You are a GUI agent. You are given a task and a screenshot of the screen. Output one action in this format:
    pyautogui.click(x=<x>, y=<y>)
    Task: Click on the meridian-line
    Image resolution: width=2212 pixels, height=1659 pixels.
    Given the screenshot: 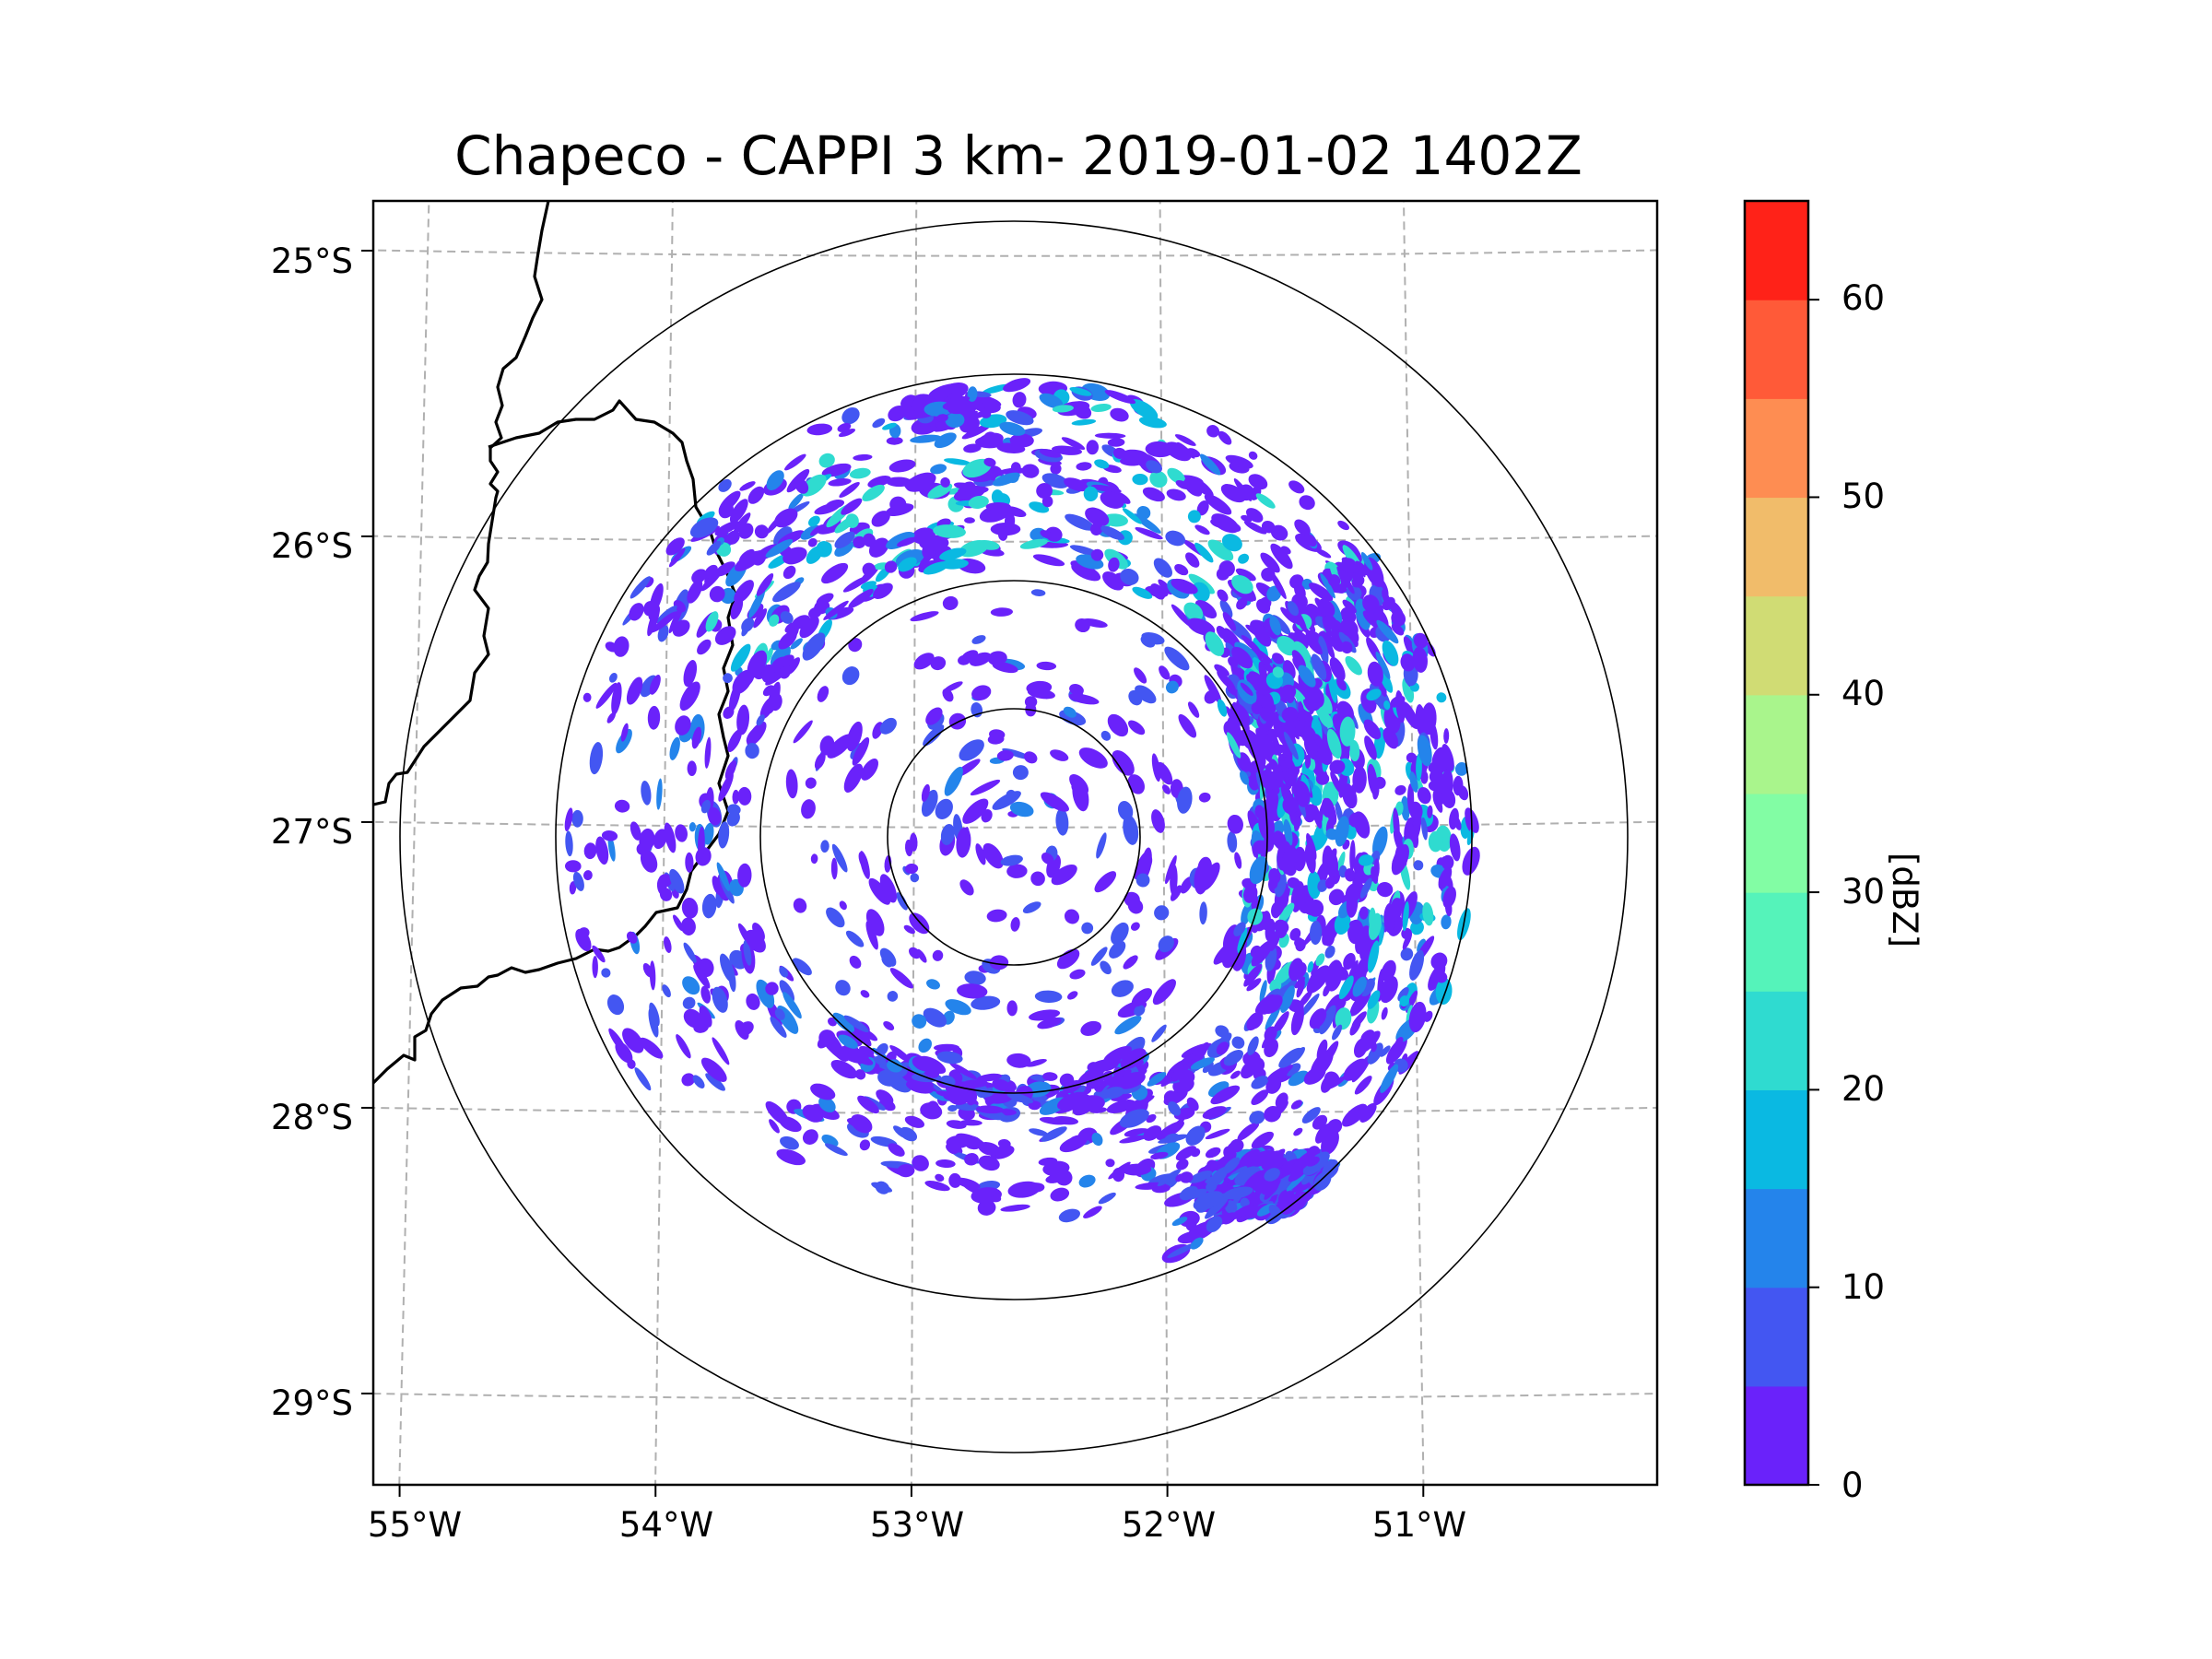 What is the action you would take?
    pyautogui.click(x=1164, y=843)
    